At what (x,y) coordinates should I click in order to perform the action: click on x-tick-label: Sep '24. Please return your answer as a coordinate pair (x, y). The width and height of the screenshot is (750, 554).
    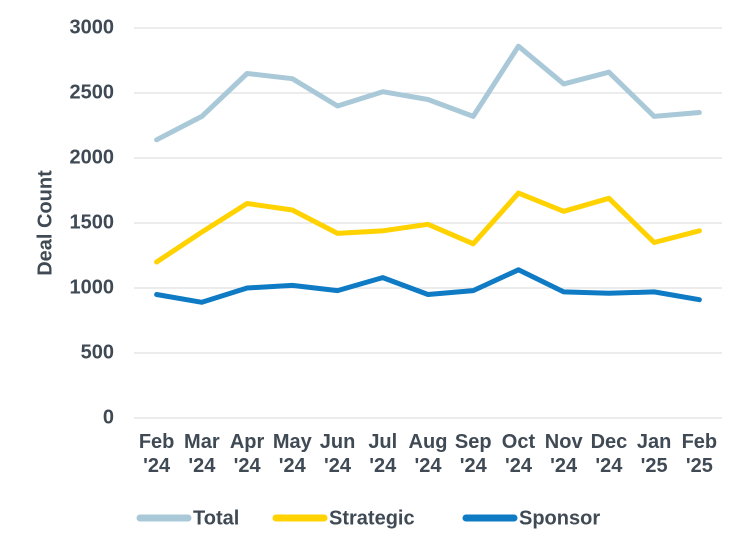
    Looking at the image, I should click on (473, 454).